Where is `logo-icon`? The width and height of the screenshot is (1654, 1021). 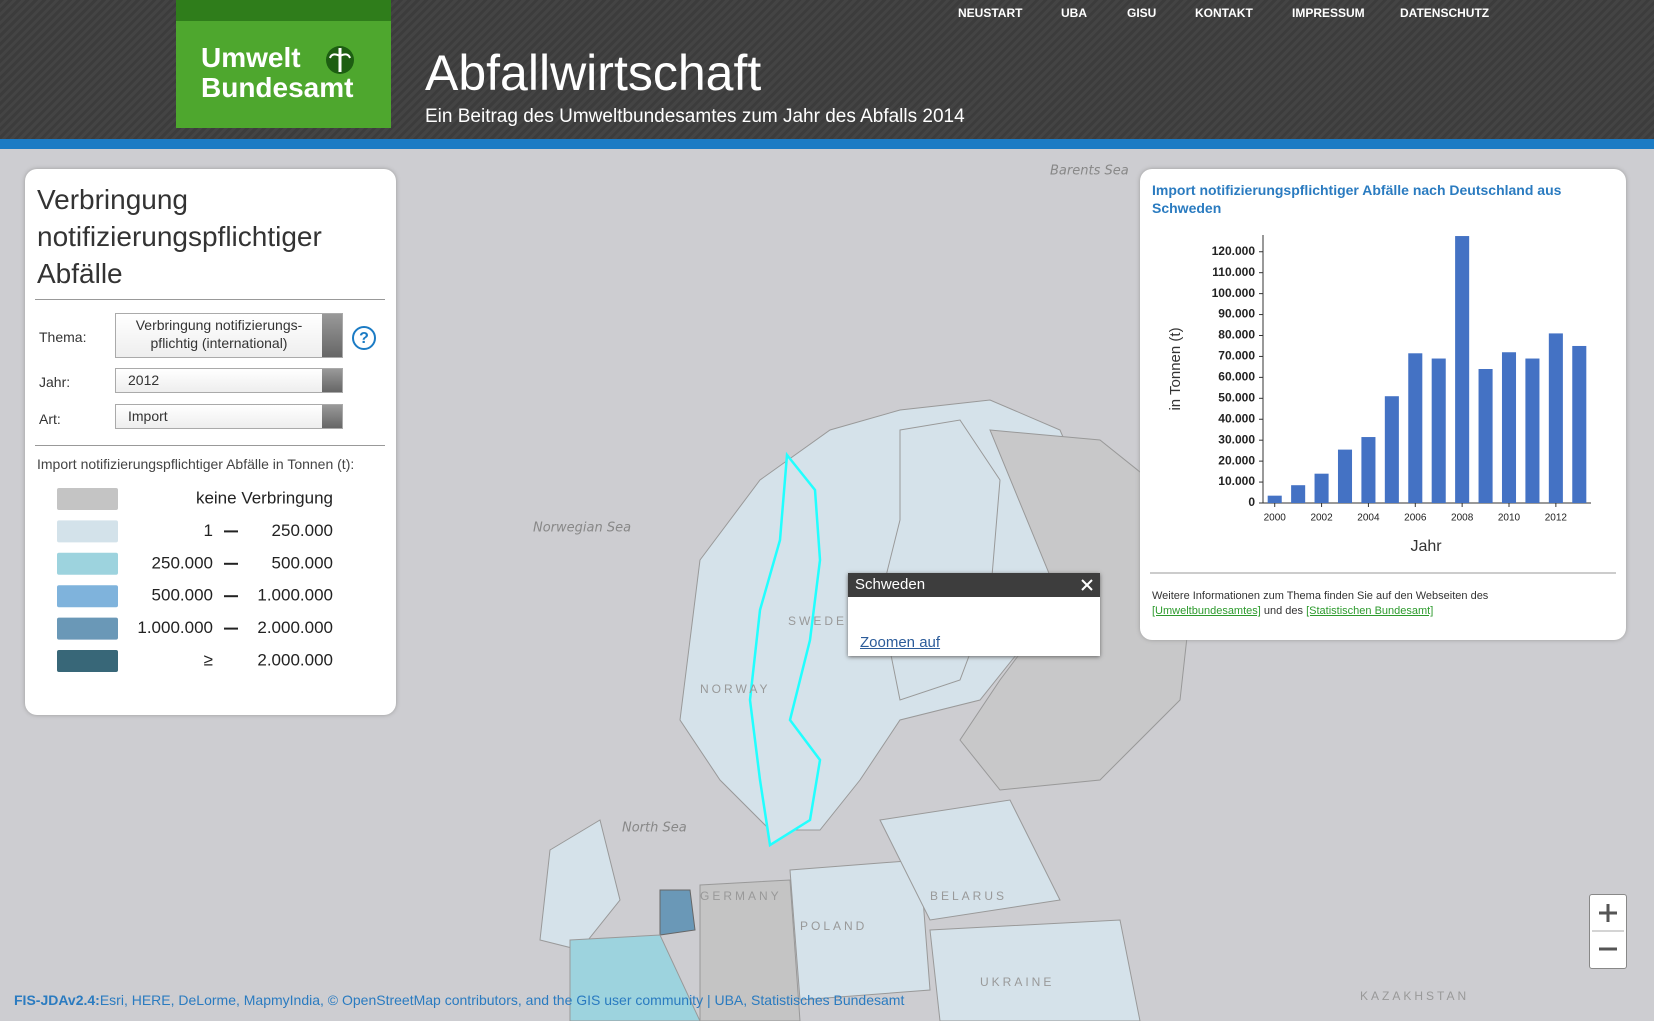 logo-icon is located at coordinates (340, 60).